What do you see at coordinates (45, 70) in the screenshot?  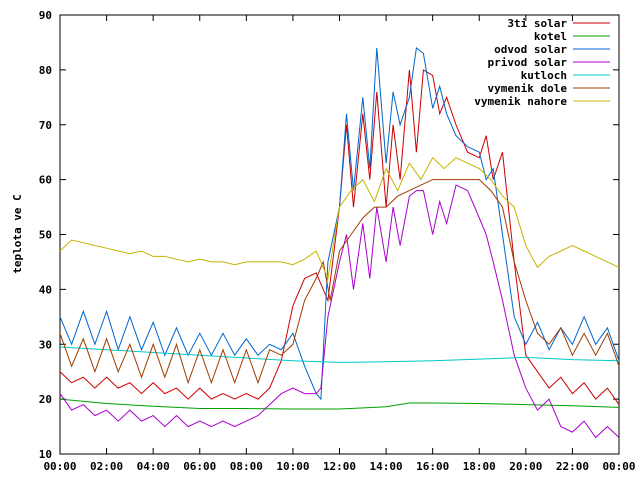 I see `y-tick-label: 80` at bounding box center [45, 70].